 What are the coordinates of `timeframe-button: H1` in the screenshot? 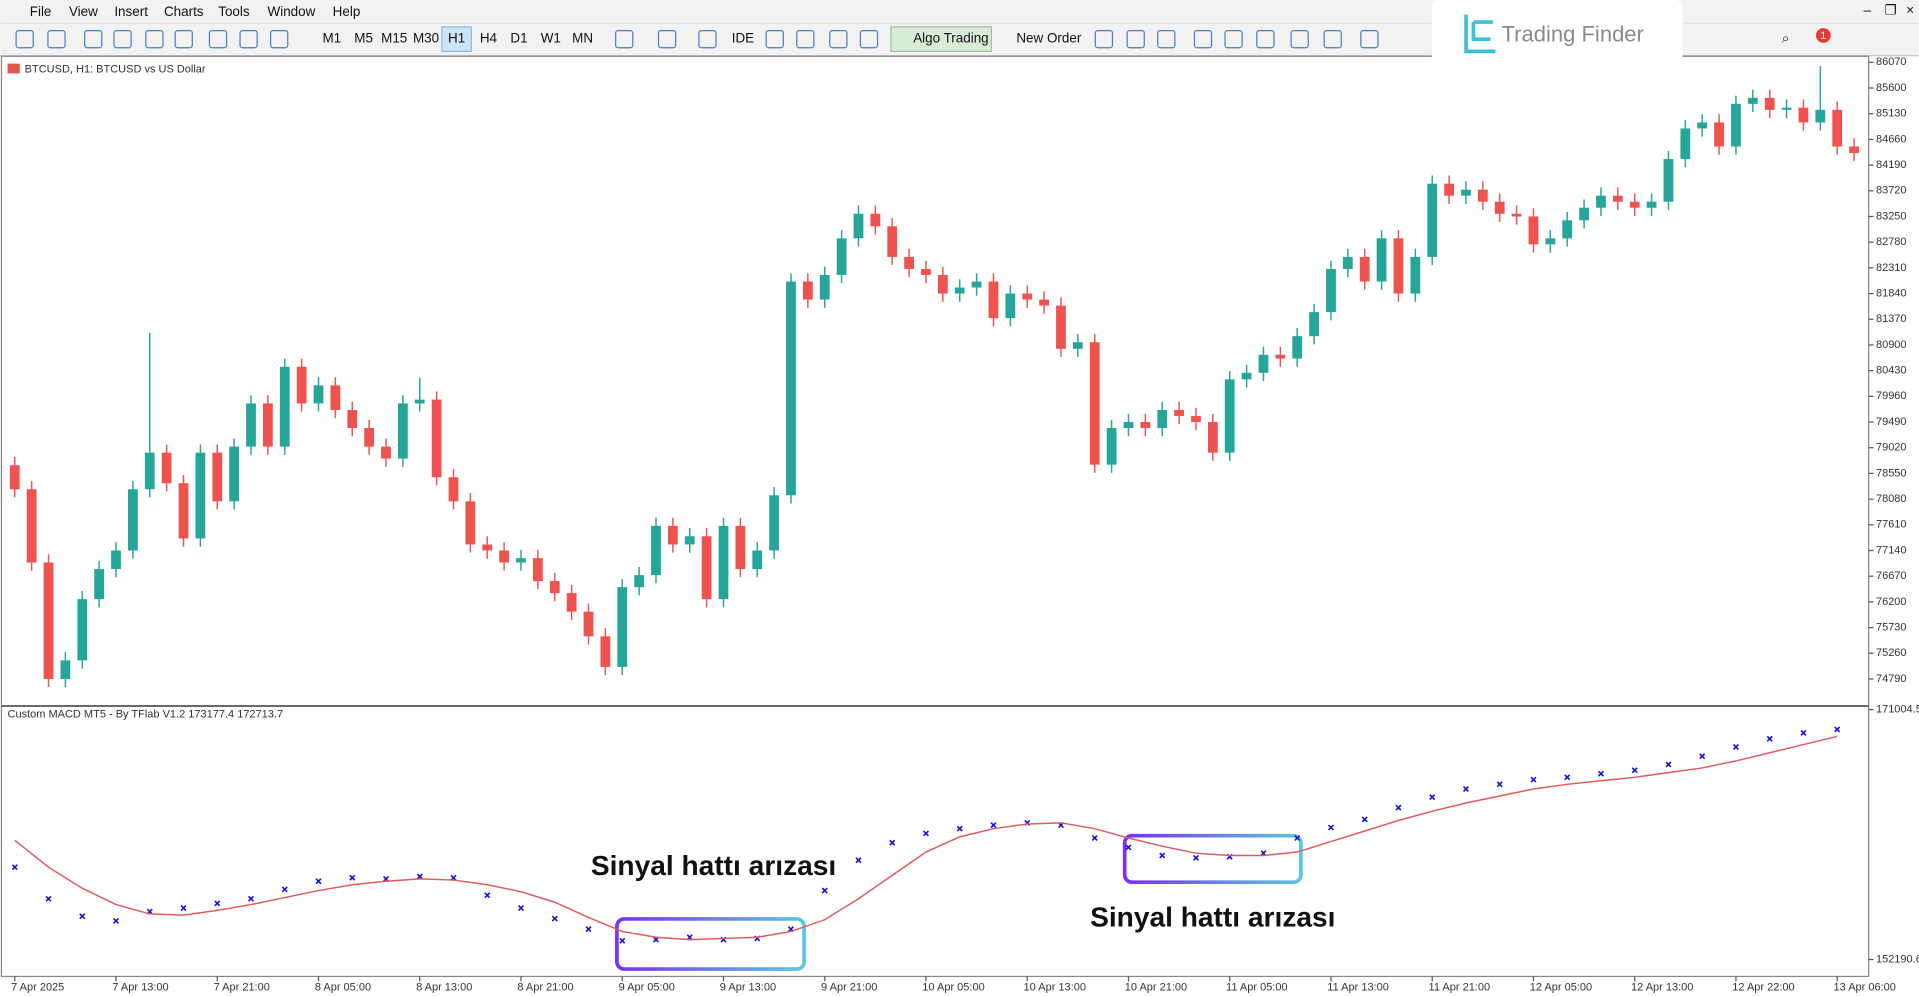 It's located at (456, 38).